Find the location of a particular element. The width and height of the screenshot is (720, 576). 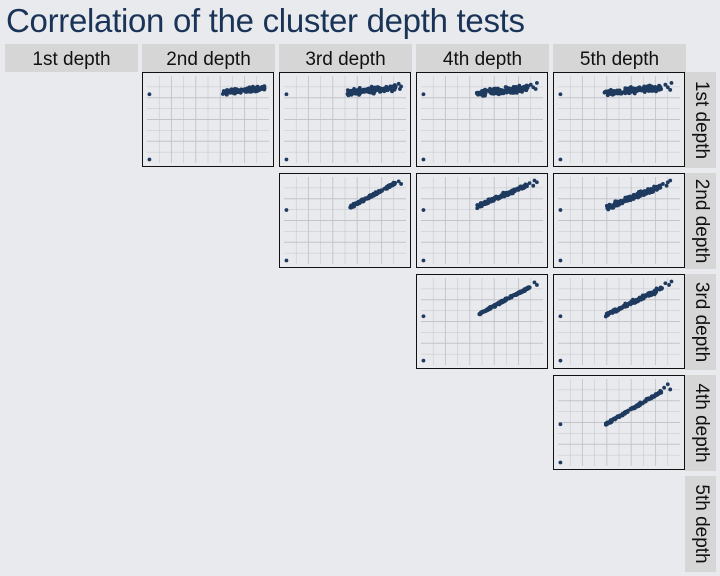

row-strip-3: 3rd depth is located at coordinates (700, 322).